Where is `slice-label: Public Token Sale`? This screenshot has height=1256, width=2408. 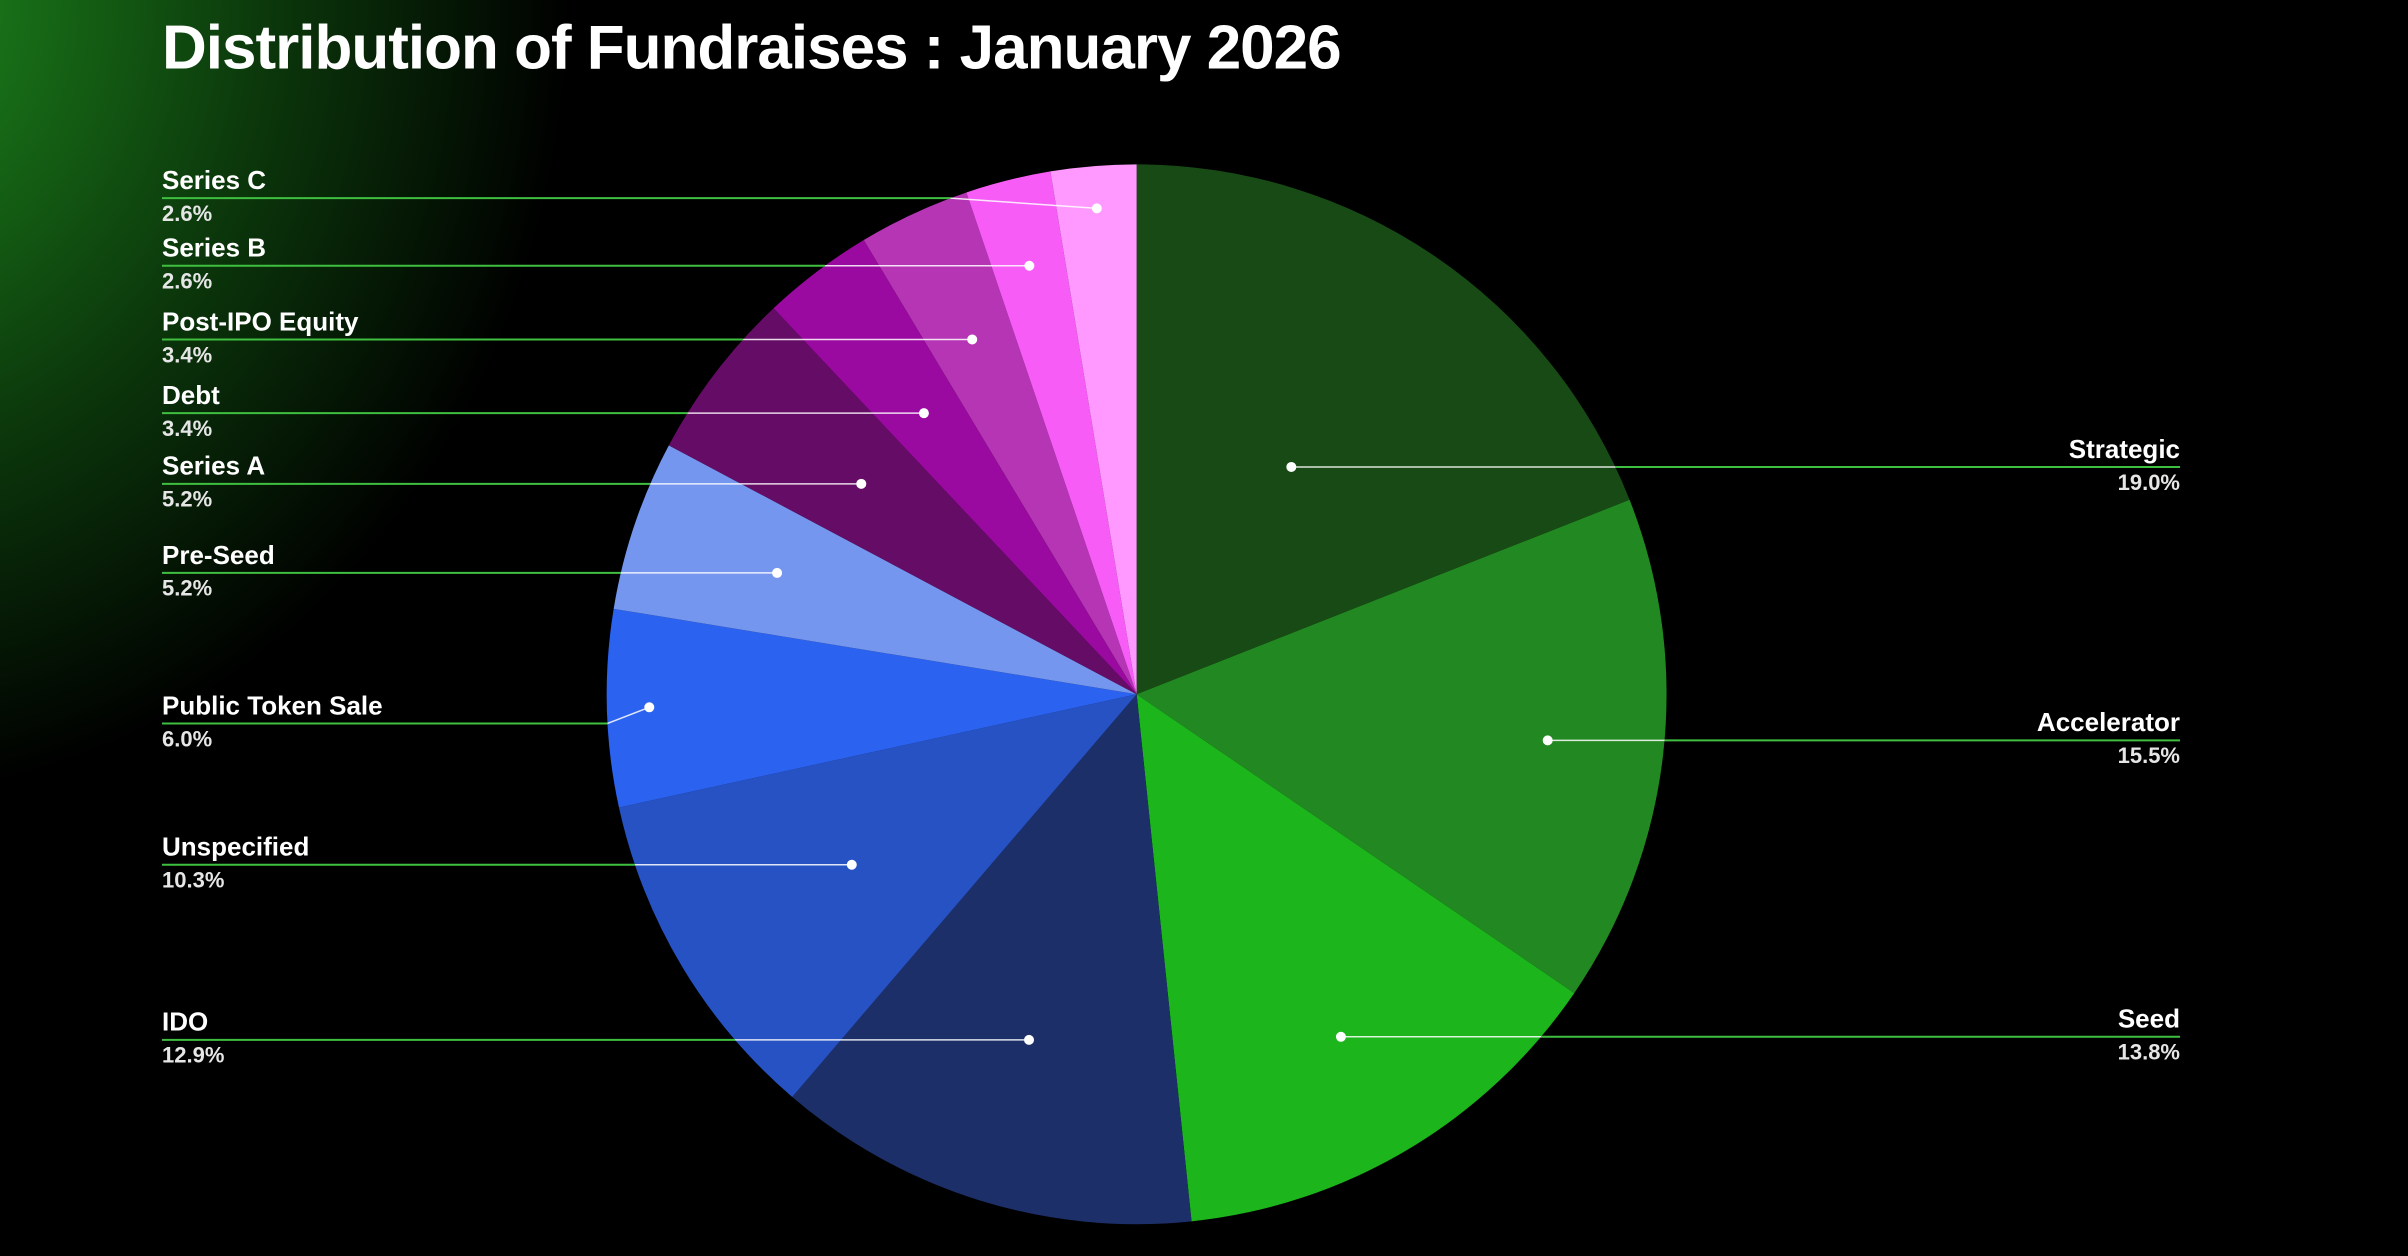 slice-label: Public Token Sale is located at coordinates (272, 705).